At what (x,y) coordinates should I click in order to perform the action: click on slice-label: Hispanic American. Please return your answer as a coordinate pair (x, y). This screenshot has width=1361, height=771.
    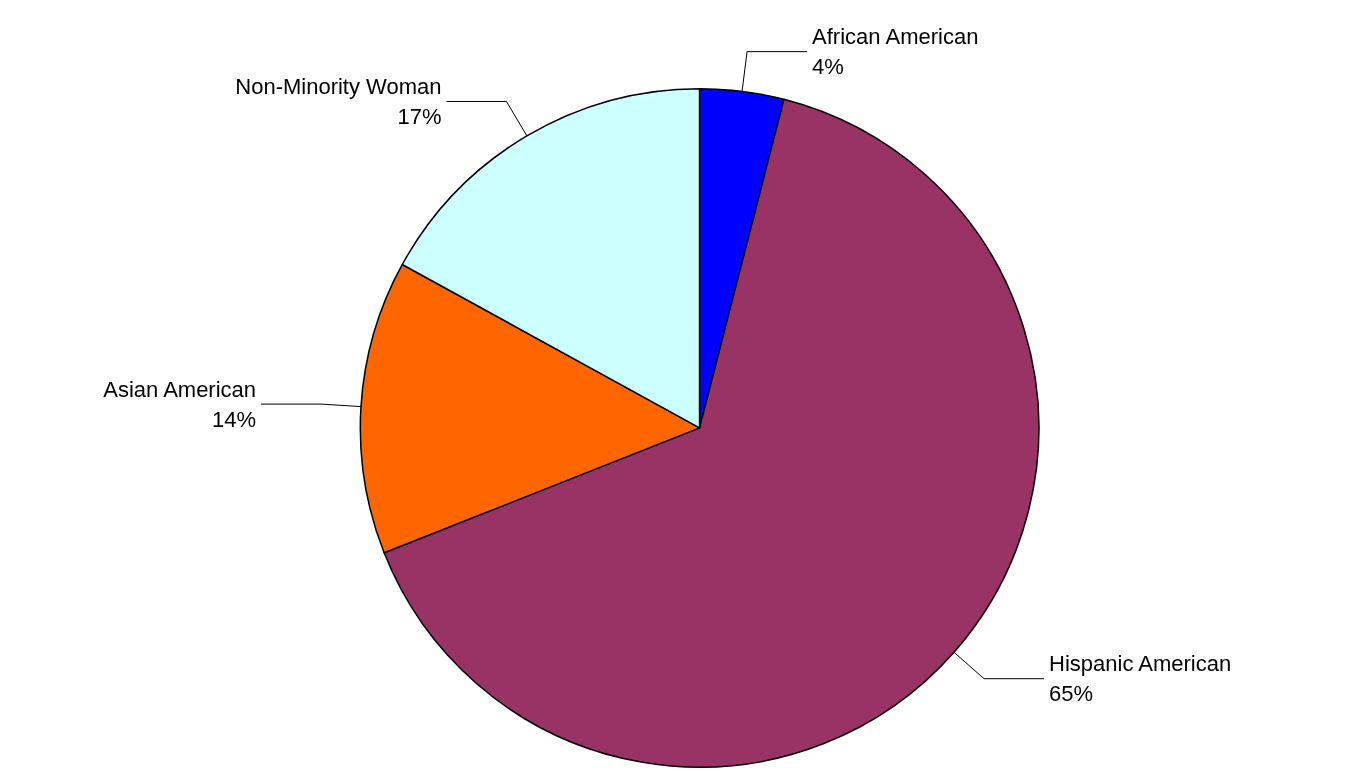
    Looking at the image, I should click on (1140, 664).